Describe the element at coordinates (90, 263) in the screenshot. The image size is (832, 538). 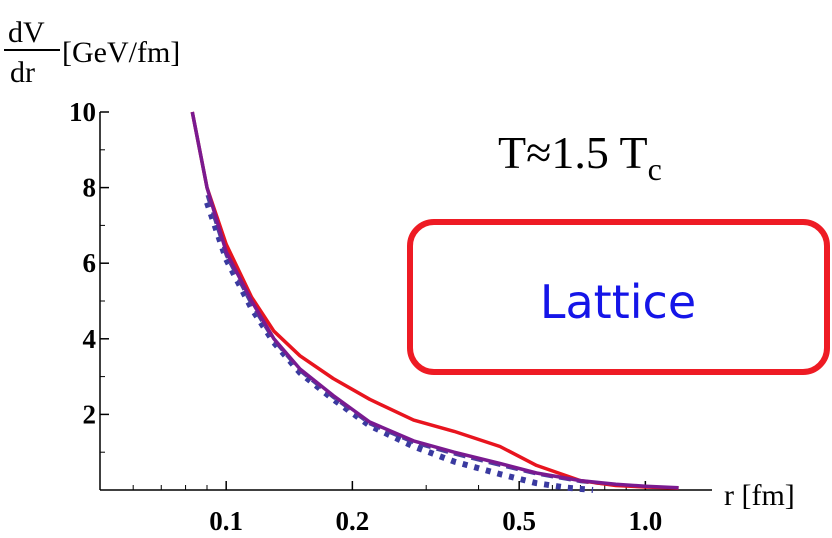
I see `y-tick-label: 6` at that location.